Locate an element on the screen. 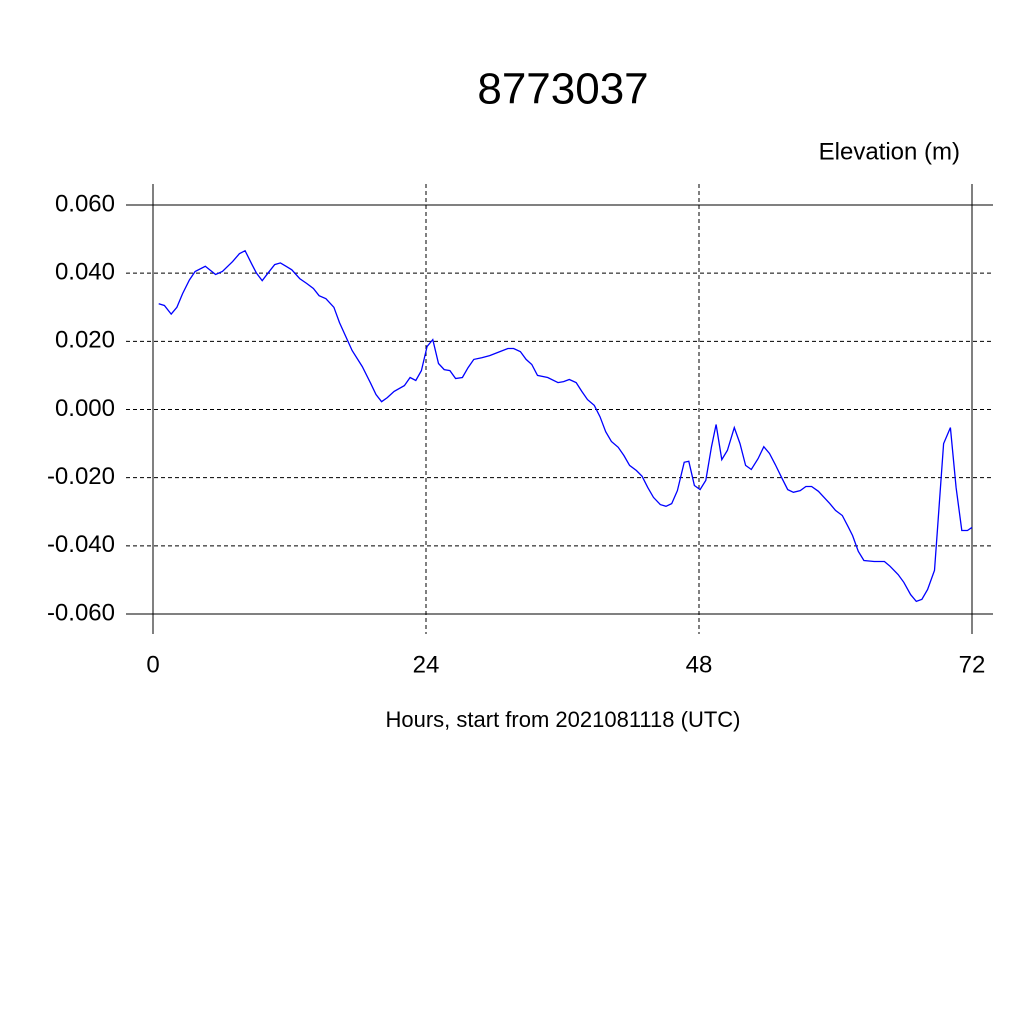 This screenshot has height=1024, width=1024. x-tick-label: 48 is located at coordinates (699, 664).